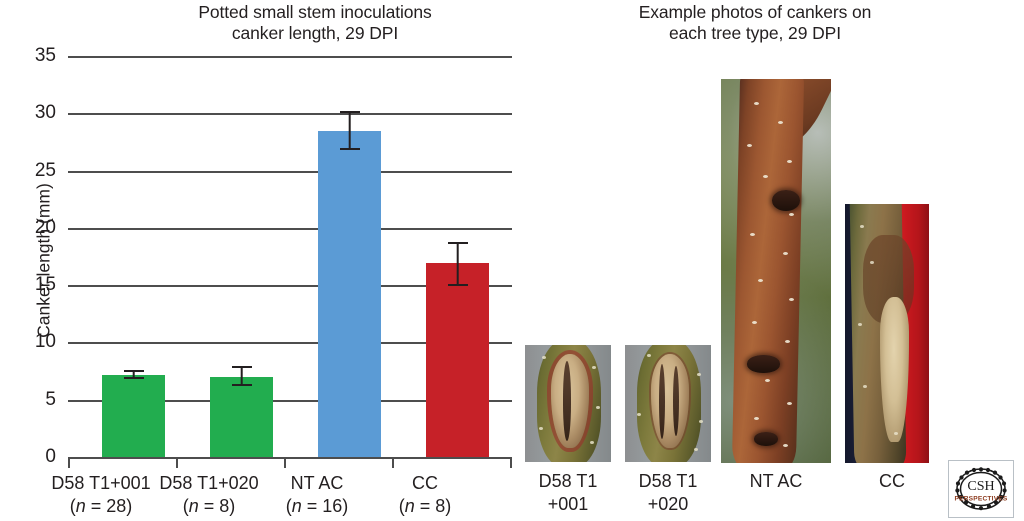  Describe the element at coordinates (568, 504) in the screenshot. I see `photo-label-line2: +001` at that location.